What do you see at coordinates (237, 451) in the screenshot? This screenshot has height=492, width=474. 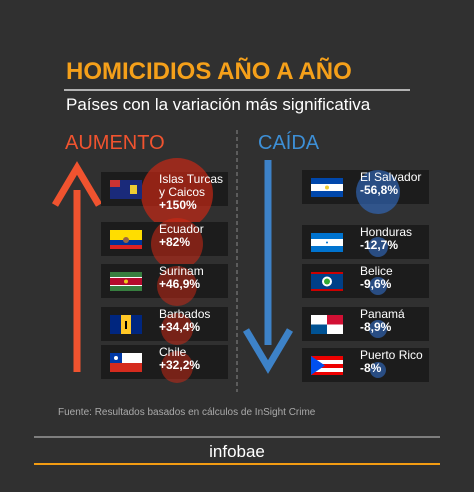 I see `brand: infobae` at bounding box center [237, 451].